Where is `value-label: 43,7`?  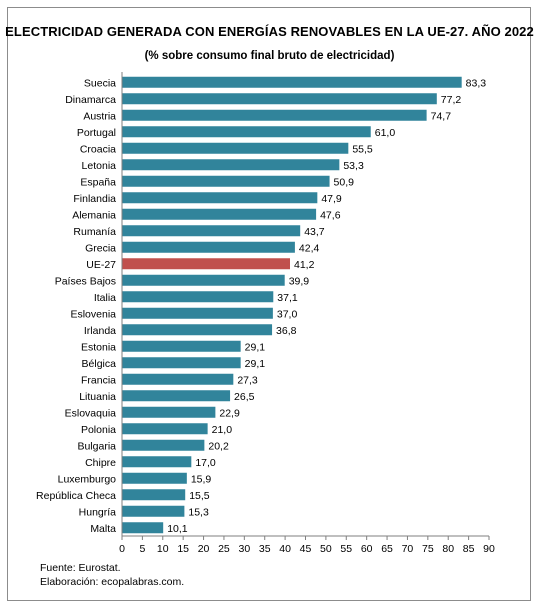
value-label: 43,7 is located at coordinates (314, 232).